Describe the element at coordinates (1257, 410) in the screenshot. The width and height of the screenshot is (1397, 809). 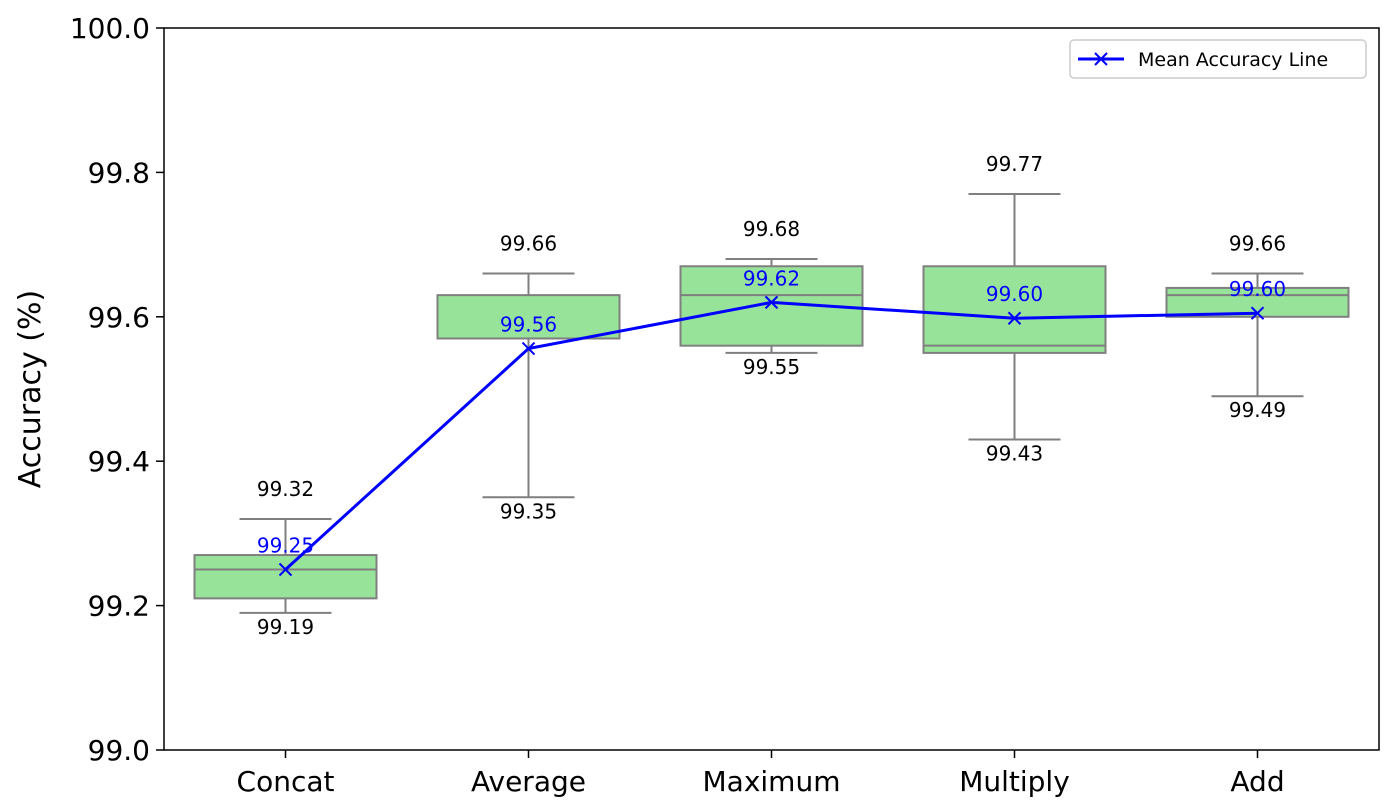
I see `min-value-label: 99.49` at that location.